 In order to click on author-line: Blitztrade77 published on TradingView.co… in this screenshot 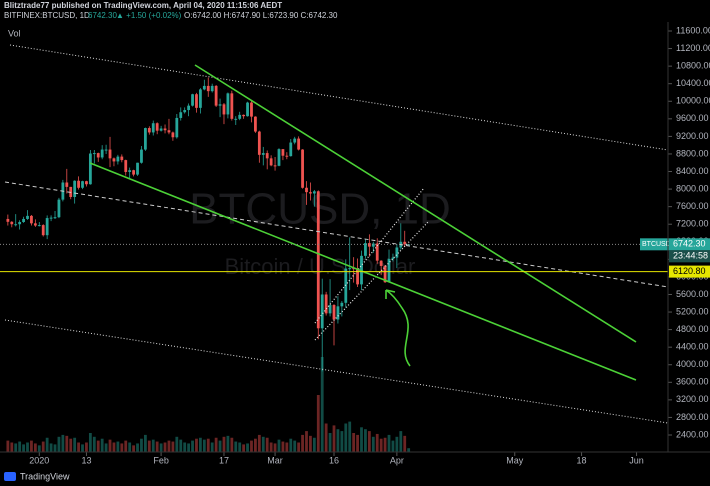, I will do `click(143, 5)`.